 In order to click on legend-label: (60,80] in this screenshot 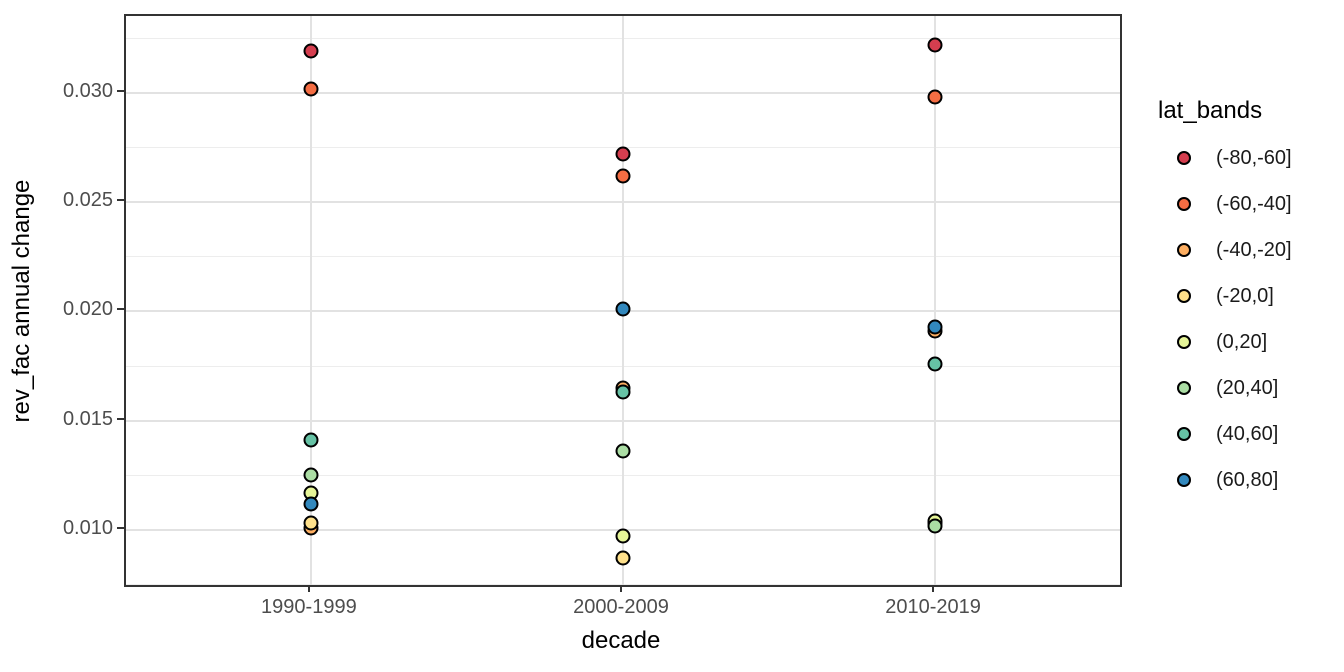, I will do `click(1247, 479)`.